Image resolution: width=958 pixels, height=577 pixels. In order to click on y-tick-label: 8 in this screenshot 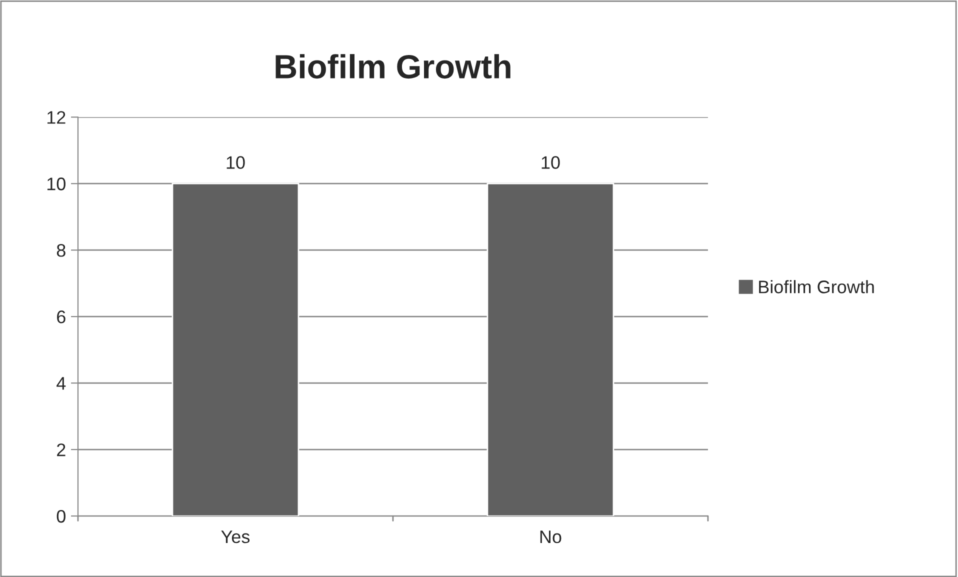, I will do `click(61, 250)`.